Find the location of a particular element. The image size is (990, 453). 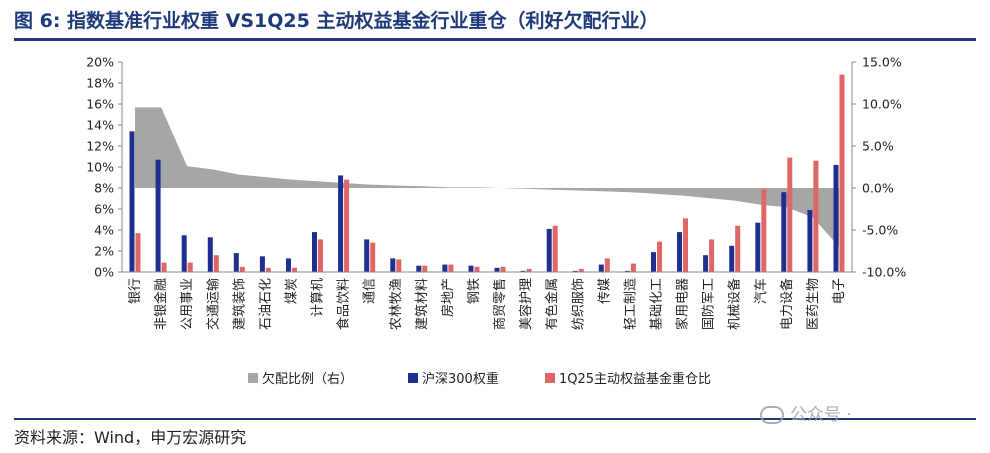

left-tick-label-8: 16% is located at coordinates (100, 104).